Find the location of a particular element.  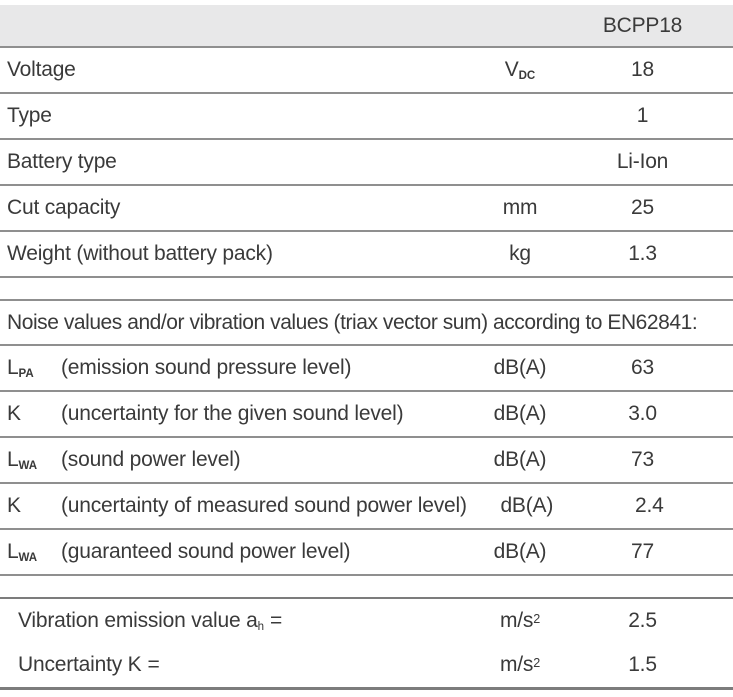

spec-value: Li-Ion is located at coordinates (642, 161).